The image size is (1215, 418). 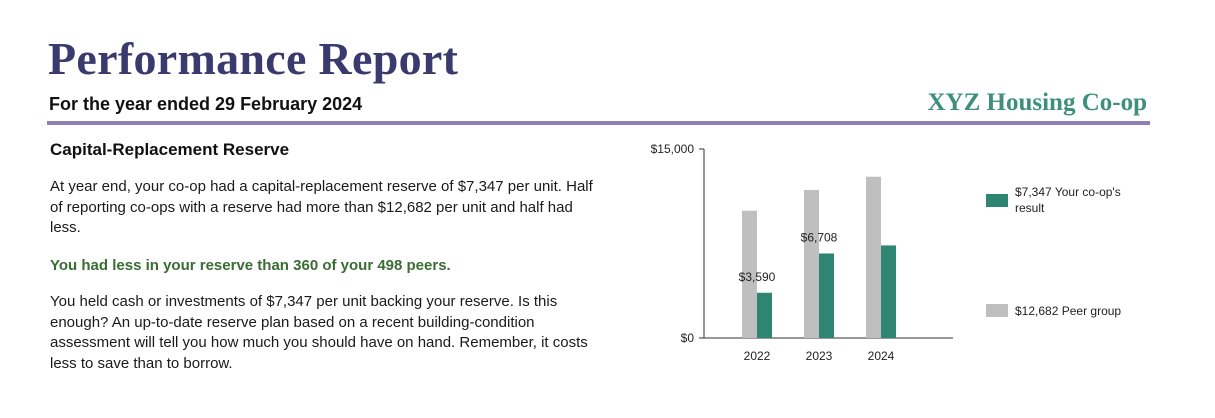 What do you see at coordinates (757, 356) in the screenshot?
I see `x-tick-label: 2022` at bounding box center [757, 356].